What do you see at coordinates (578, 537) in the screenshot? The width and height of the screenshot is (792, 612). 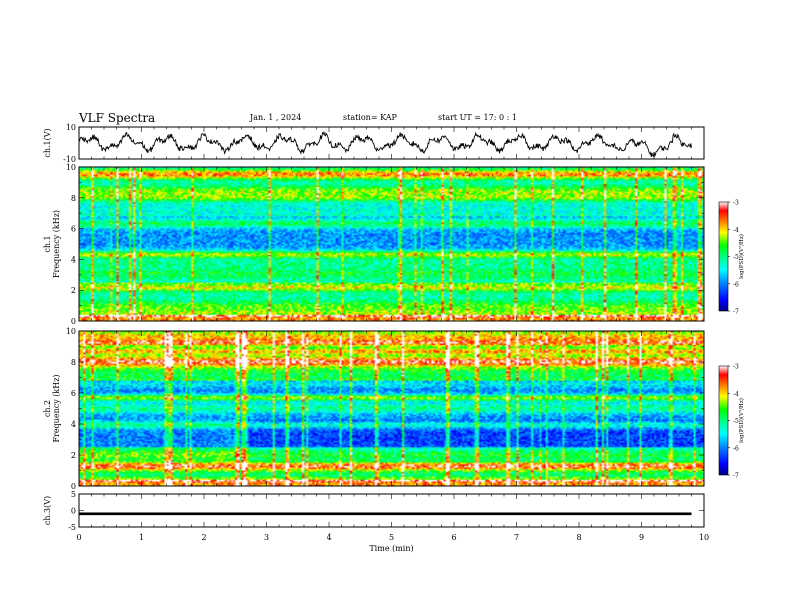 I see `x-tick-label: 8` at bounding box center [578, 537].